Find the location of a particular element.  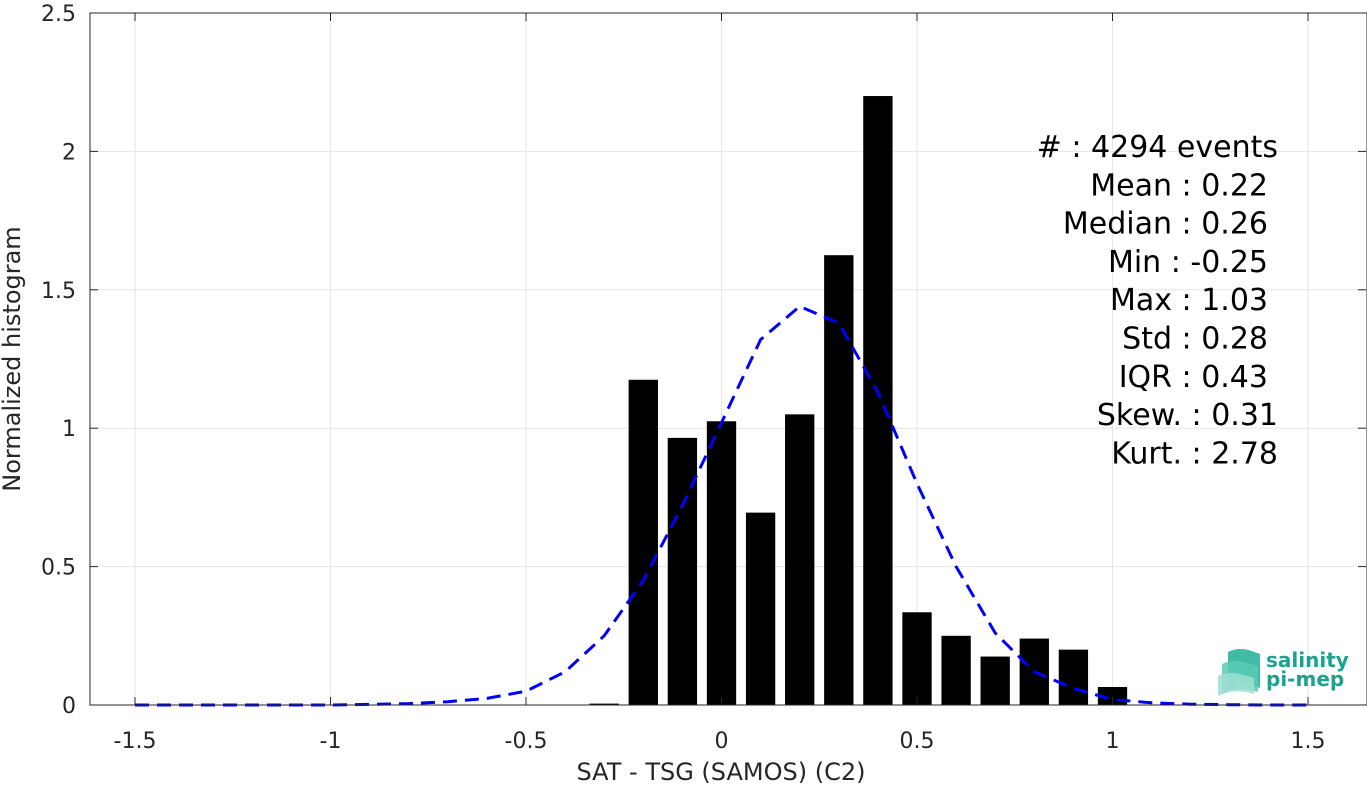

x-tick-label-2: -0.5 is located at coordinates (526, 741).